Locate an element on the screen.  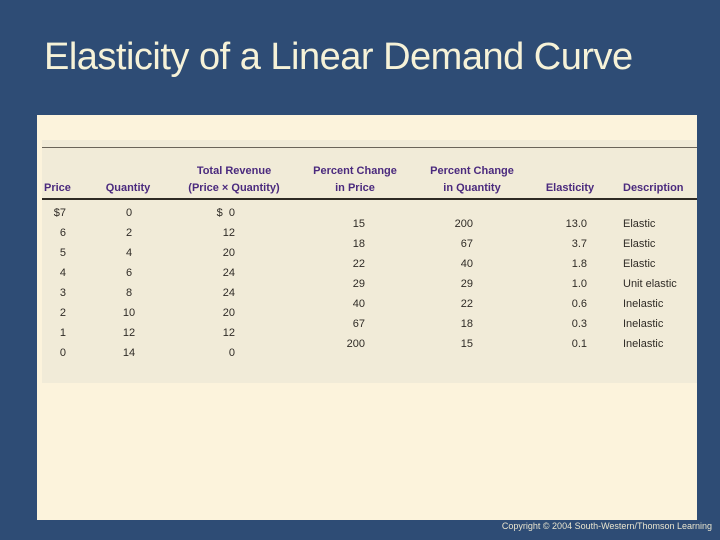
cell-elasticity: 13.0 is located at coordinates (576, 224).